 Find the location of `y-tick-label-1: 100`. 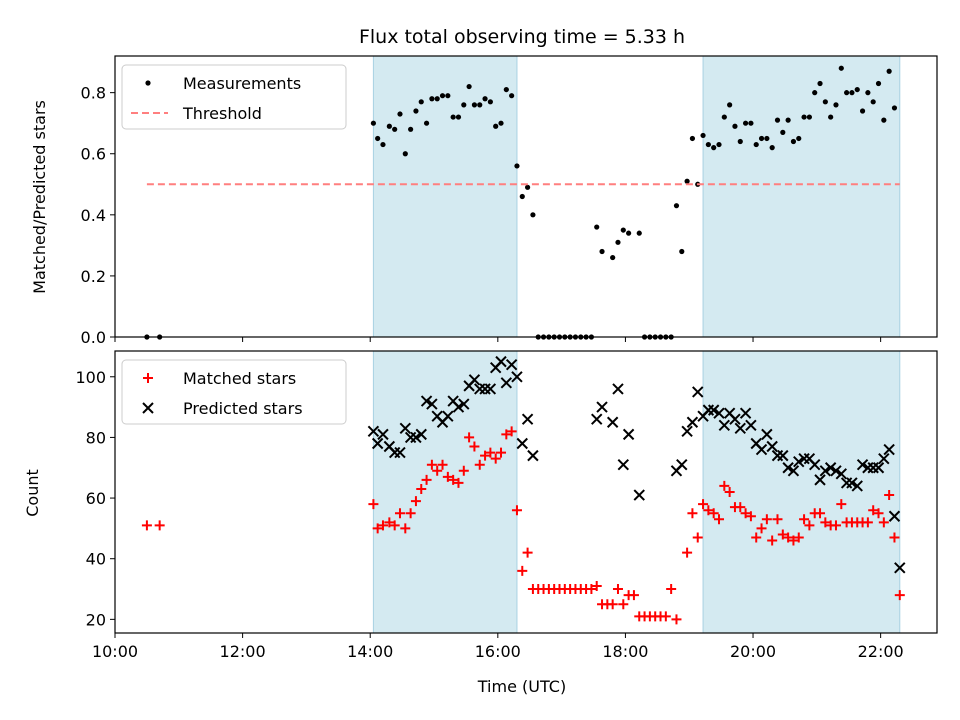

y-tick-label-1: 100 is located at coordinates (90, 377).